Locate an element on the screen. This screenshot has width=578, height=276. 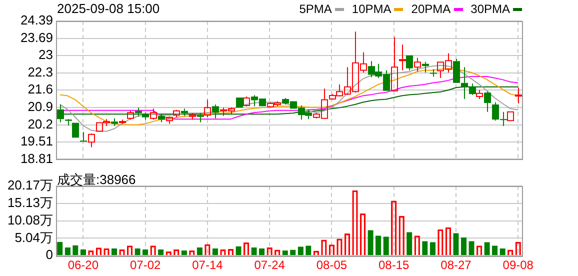
legend-label: 30PMA is located at coordinates (490, 9).